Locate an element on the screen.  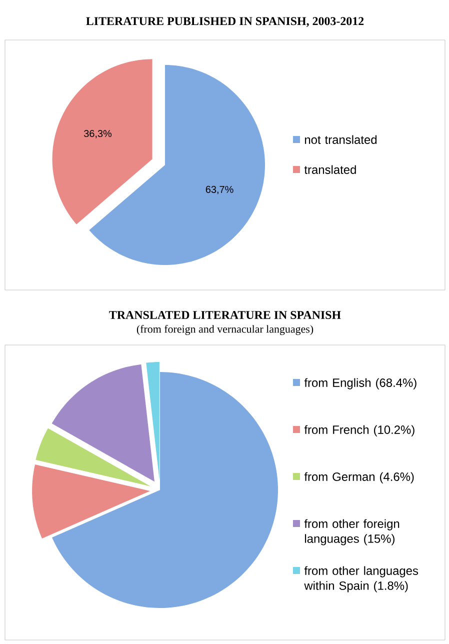
chart-title: TRANSLATED LITERATURE IN SPANISH is located at coordinates (225, 315).